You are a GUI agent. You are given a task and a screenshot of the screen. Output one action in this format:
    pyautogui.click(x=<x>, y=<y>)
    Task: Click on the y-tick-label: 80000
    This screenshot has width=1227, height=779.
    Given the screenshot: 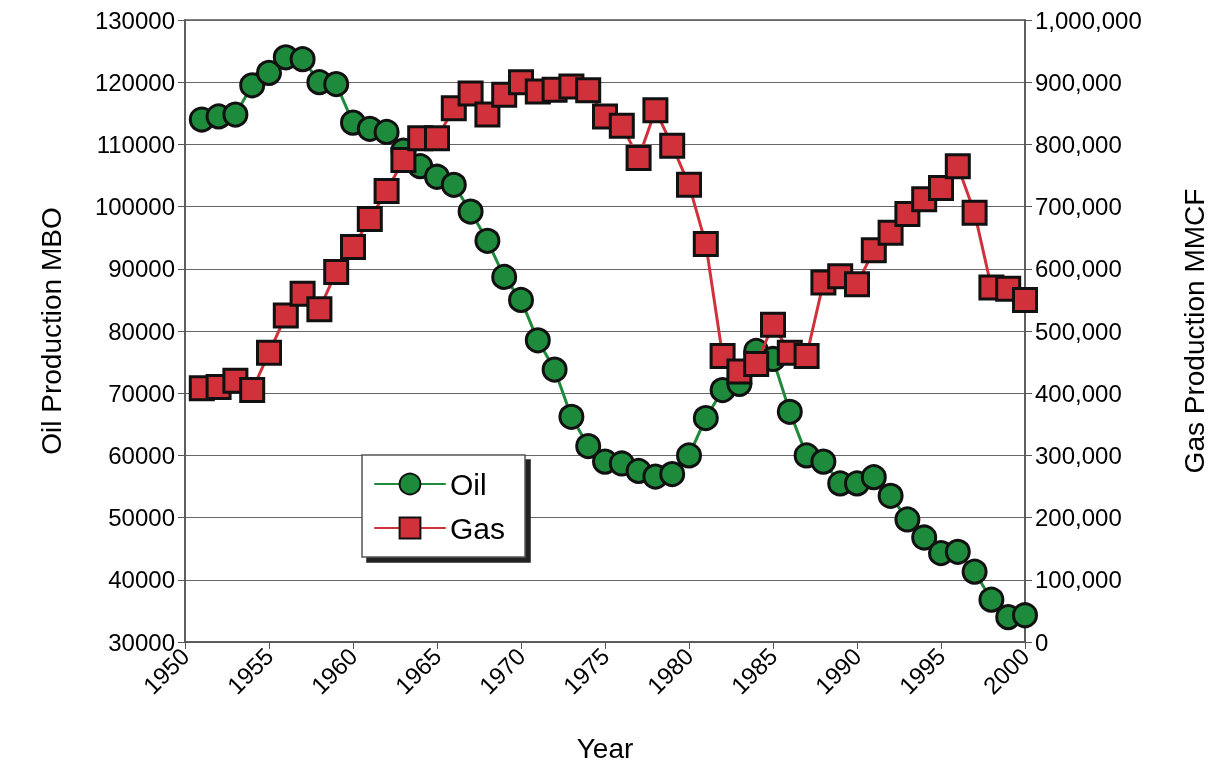 What is the action you would take?
    pyautogui.click(x=141, y=331)
    